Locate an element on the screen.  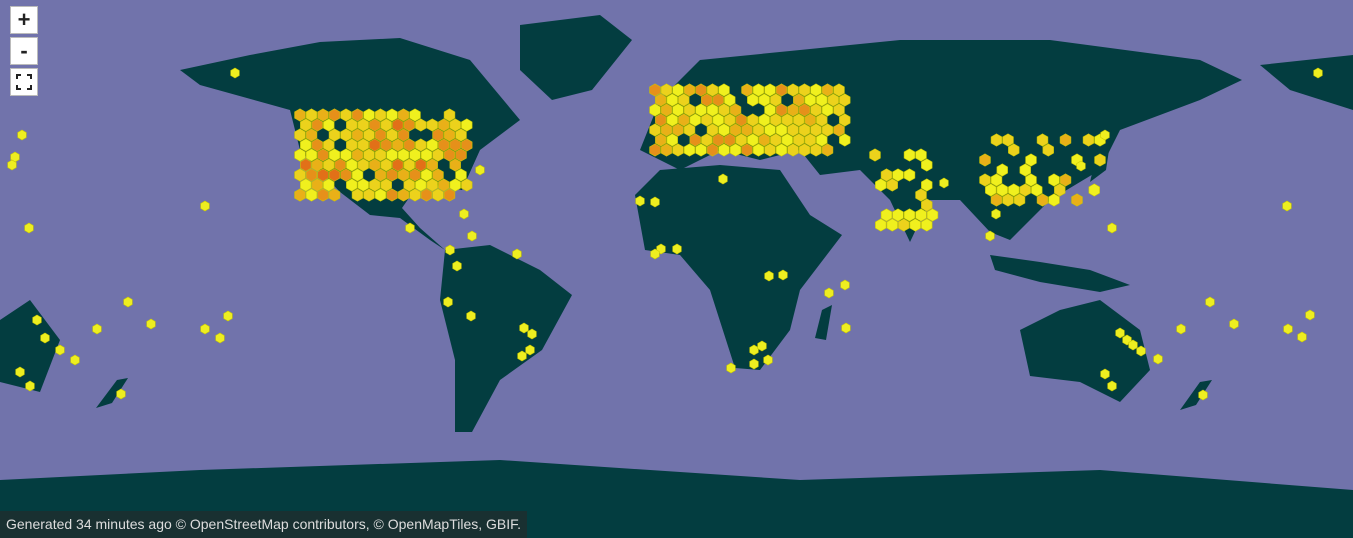
new-zealand-west is located at coordinates (112, 393).